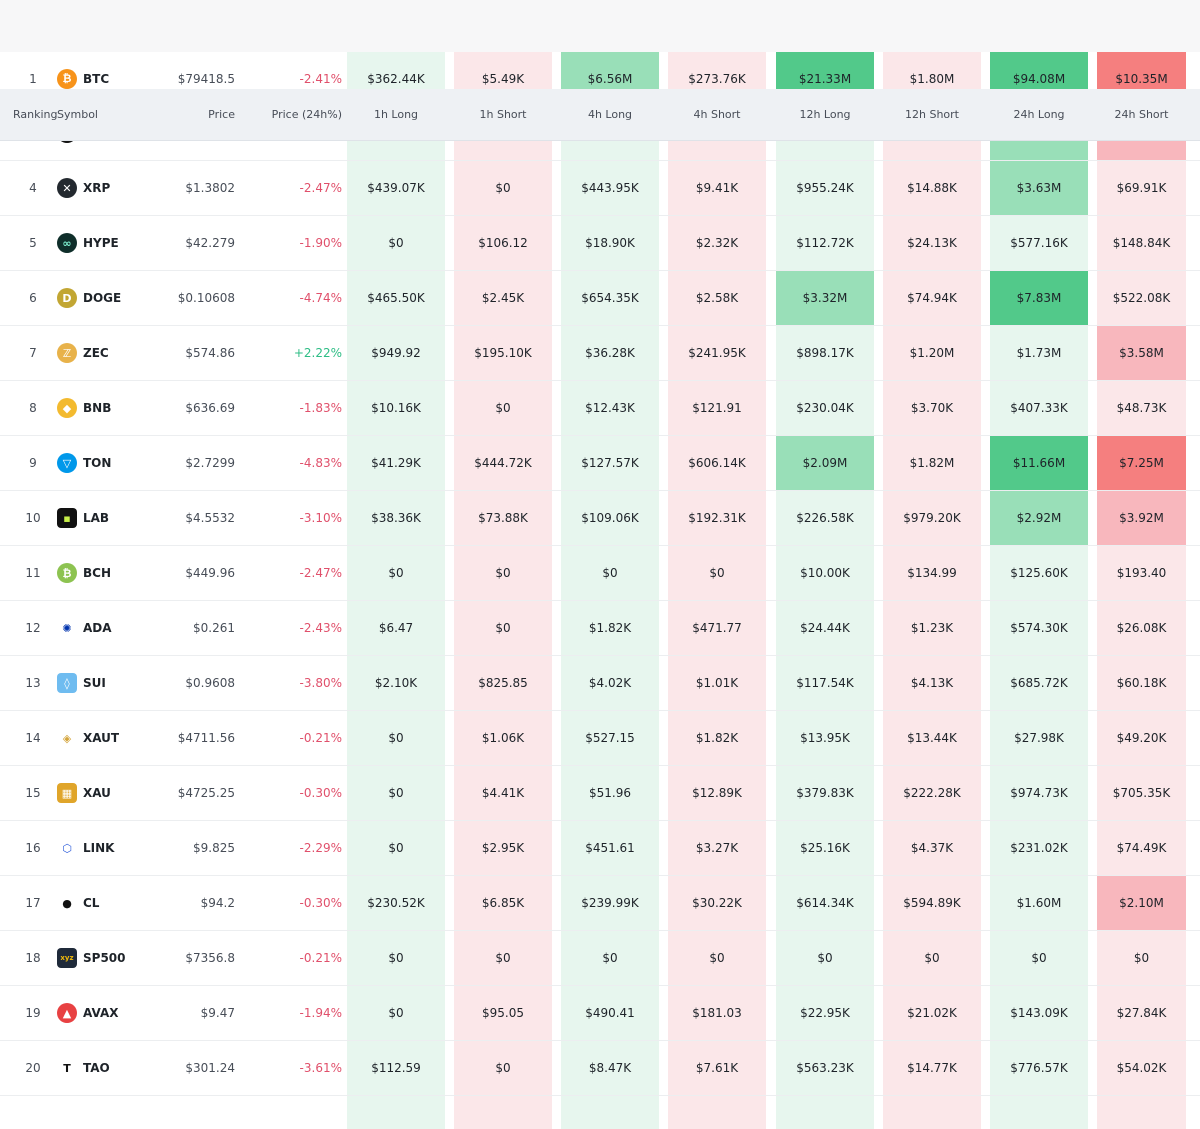 Image resolution: width=1200 pixels, height=1129 pixels. What do you see at coordinates (306, 114) in the screenshot?
I see `header-price-change: Price (24h%)` at bounding box center [306, 114].